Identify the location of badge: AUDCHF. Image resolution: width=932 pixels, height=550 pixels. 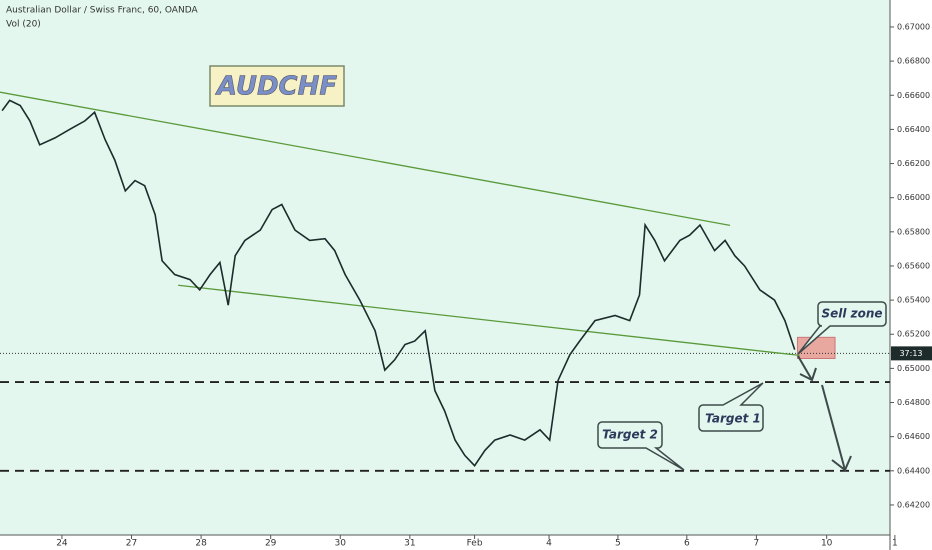
(276, 87).